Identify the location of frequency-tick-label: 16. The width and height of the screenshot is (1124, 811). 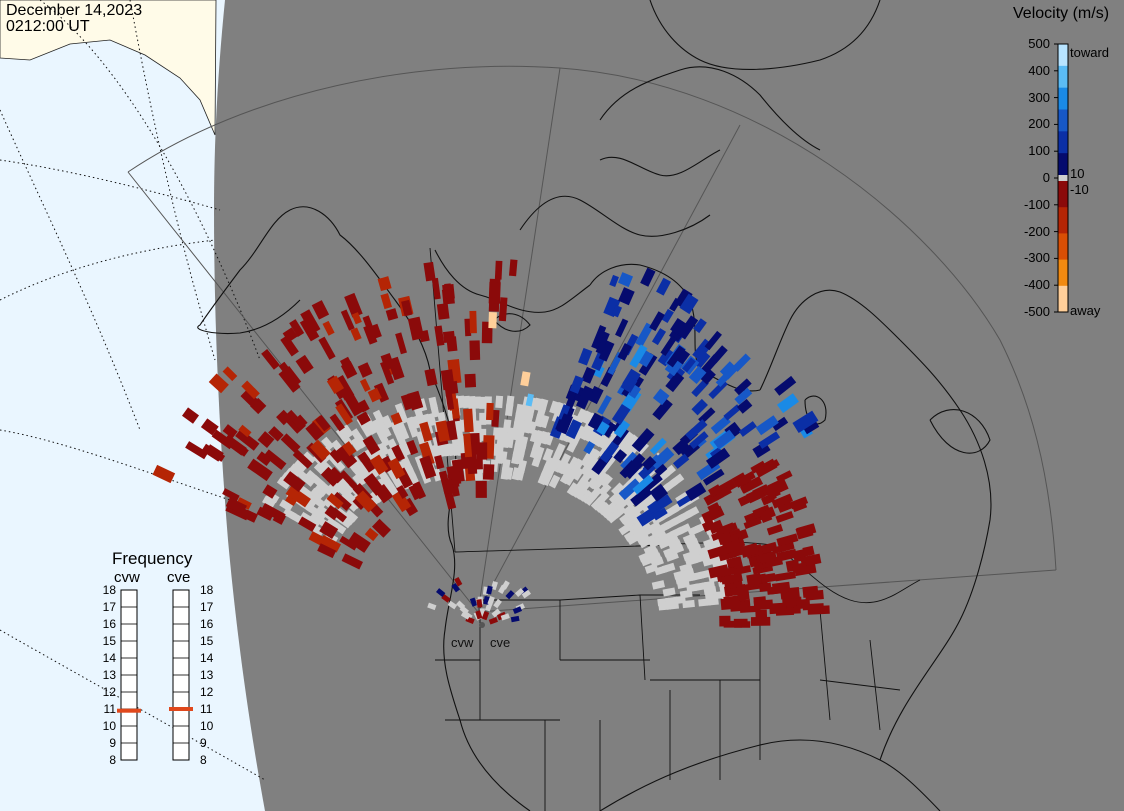
(207, 624).